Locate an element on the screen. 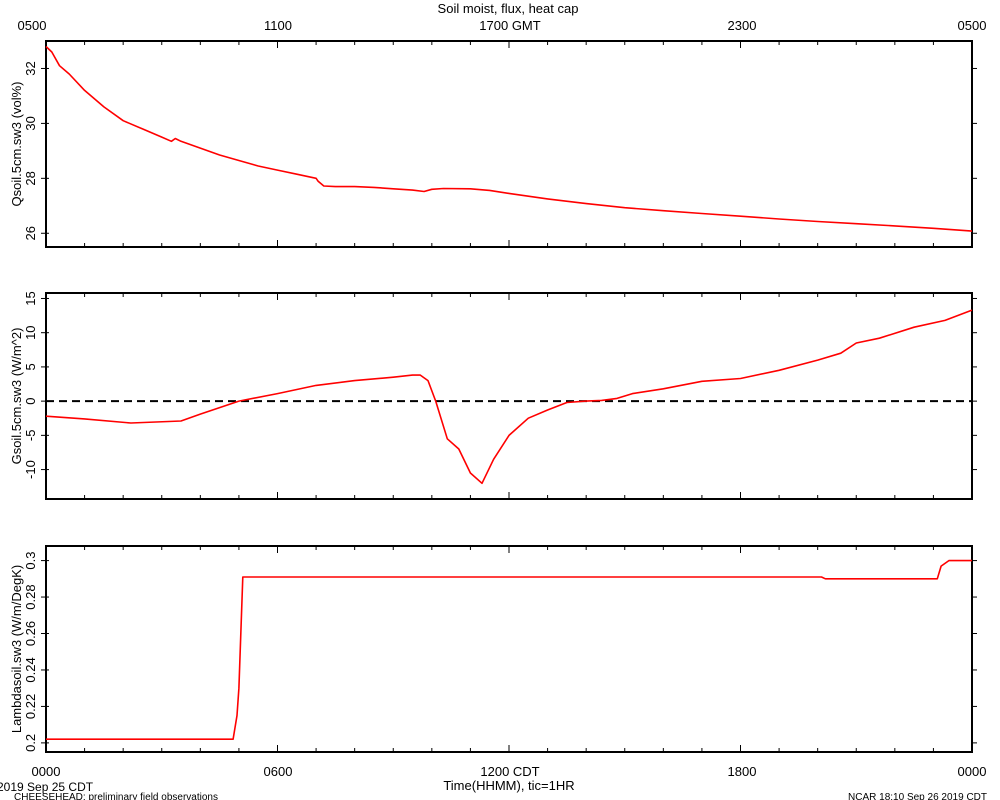  y-tick-label: 15 is located at coordinates (30, 298).